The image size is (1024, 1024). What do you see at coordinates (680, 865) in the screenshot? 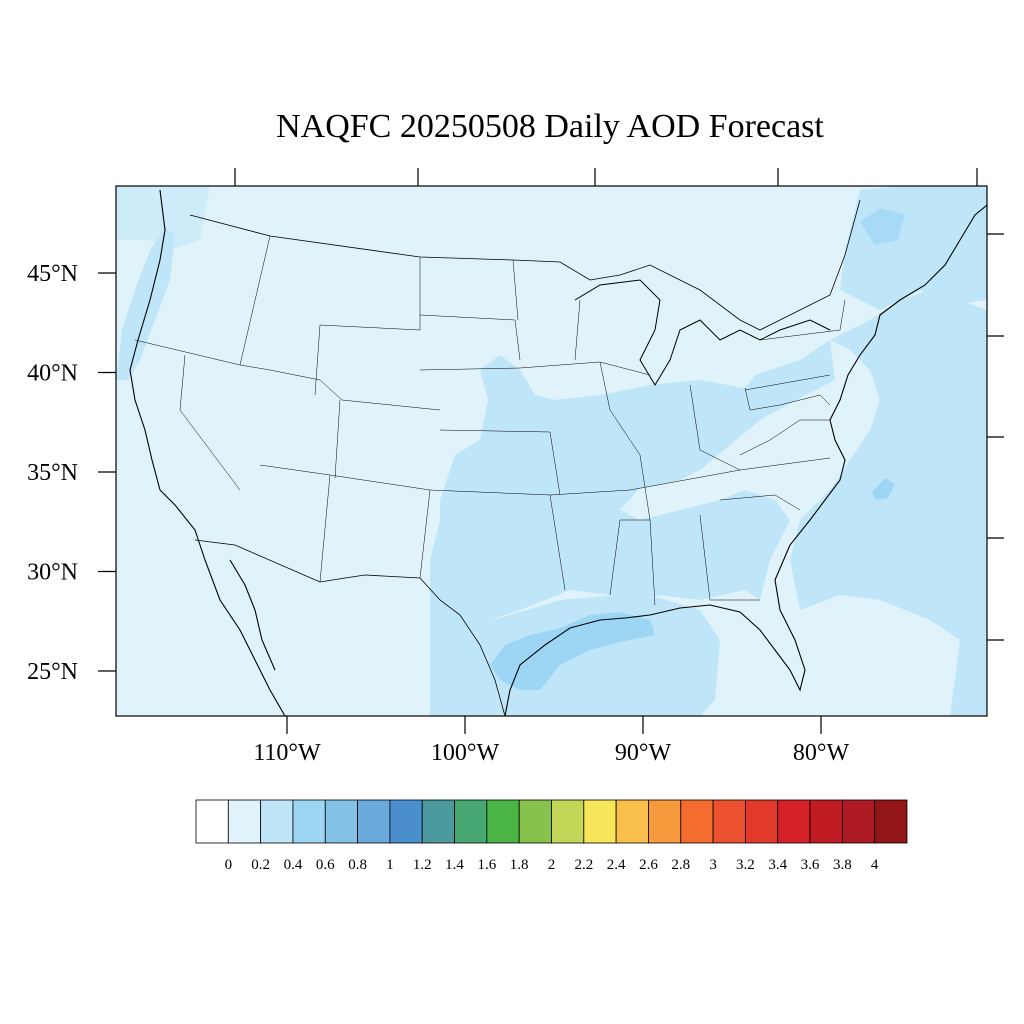
I see `colorbar-label: 2.8` at bounding box center [680, 865].